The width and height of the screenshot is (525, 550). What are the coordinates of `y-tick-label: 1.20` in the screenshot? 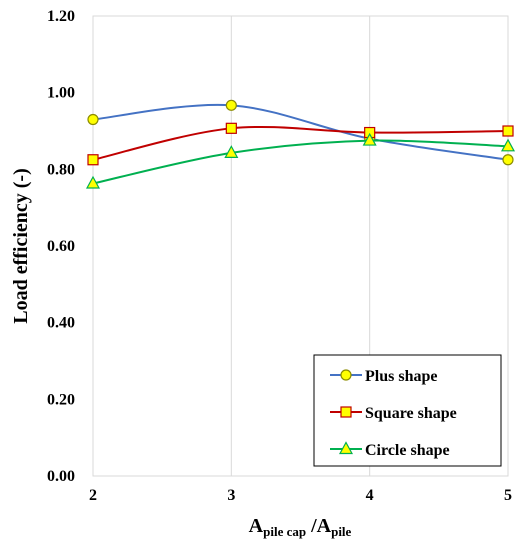 It's located at (61, 16).